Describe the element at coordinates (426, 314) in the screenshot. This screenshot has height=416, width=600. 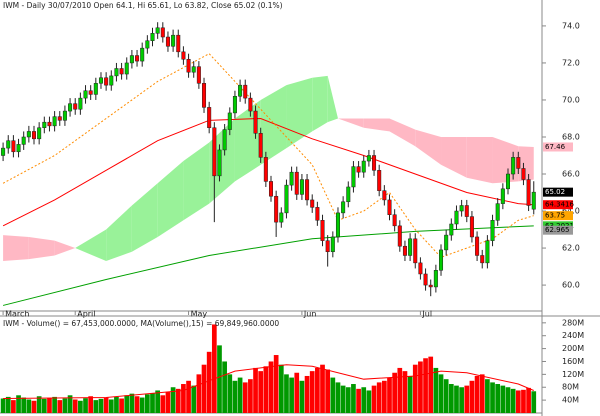
I see `x-tick-label: Jul` at that location.